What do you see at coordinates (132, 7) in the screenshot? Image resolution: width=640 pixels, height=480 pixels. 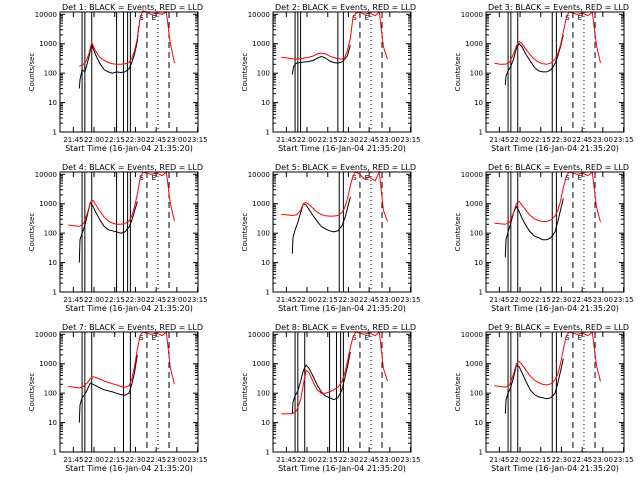 I see `chart-title: Det 1: BLACK = Events, RED = LLD` at bounding box center [132, 7].